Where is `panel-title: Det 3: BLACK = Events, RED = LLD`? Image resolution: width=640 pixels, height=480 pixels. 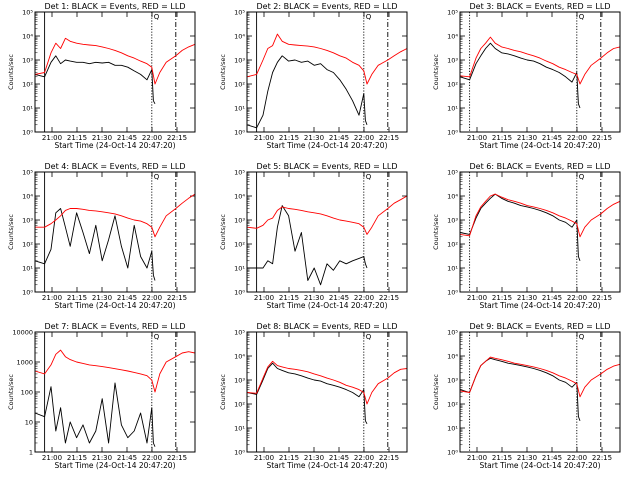
panel-title: Det 3: BLACK = Events, RED = LLD is located at coordinates (540, 6).